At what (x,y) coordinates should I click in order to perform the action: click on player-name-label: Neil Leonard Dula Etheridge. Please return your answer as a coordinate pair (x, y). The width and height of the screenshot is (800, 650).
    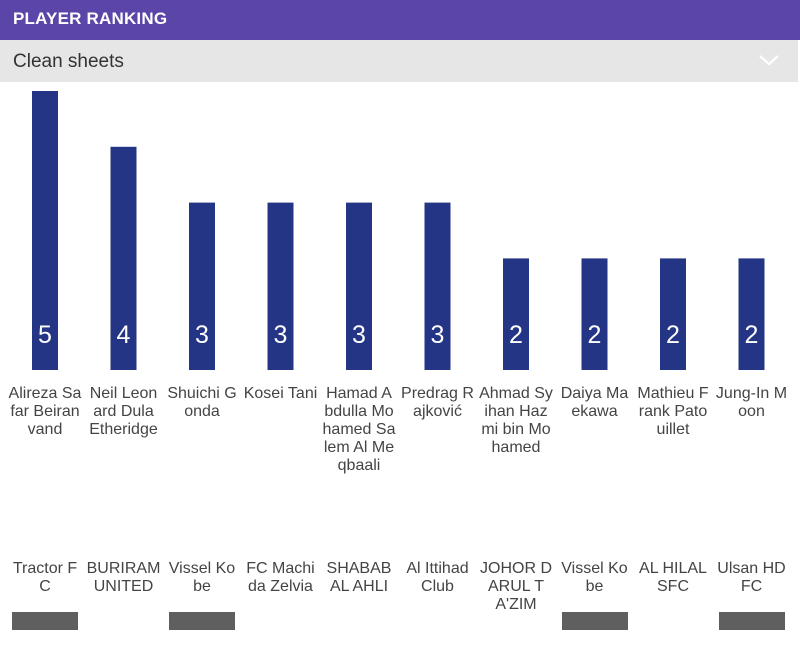
    Looking at the image, I should click on (123, 411).